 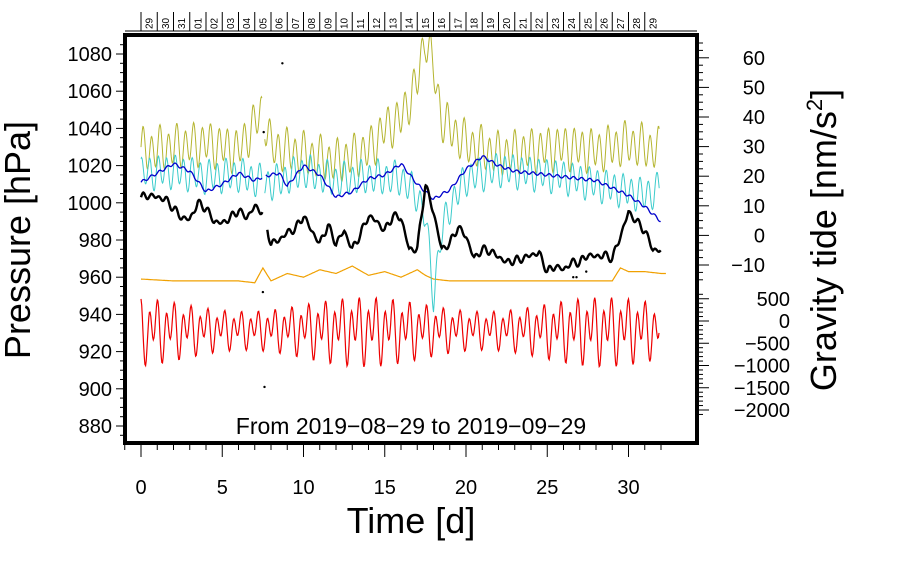 I want to click on y-right-tick-label: 40, so click(x=754, y=118).